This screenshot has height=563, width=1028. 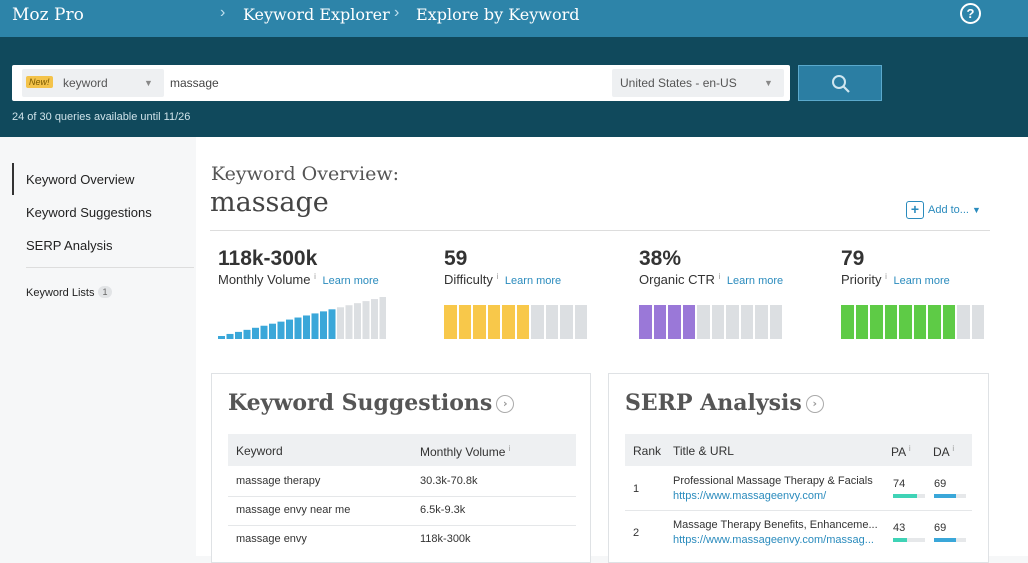 I want to click on chevron-right-icon: ›, so click(x=397, y=12).